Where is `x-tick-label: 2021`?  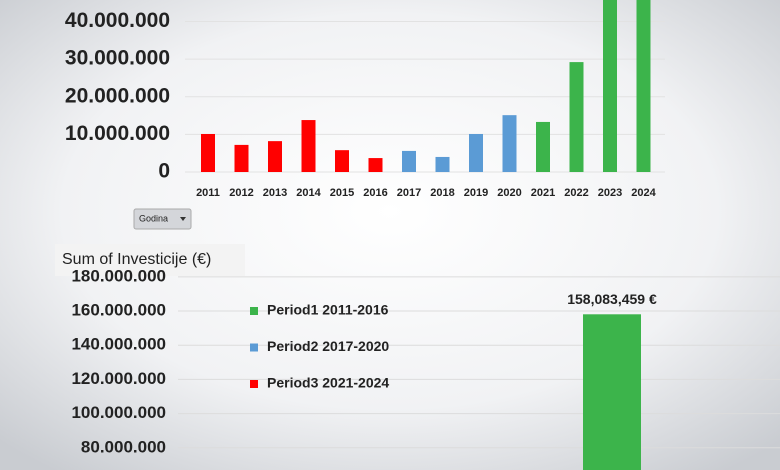 x-tick-label: 2021 is located at coordinates (543, 193).